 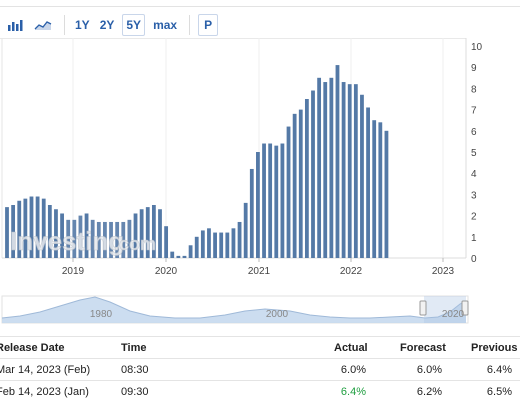 I want to click on cell-time: 09:30, so click(x=135, y=392).